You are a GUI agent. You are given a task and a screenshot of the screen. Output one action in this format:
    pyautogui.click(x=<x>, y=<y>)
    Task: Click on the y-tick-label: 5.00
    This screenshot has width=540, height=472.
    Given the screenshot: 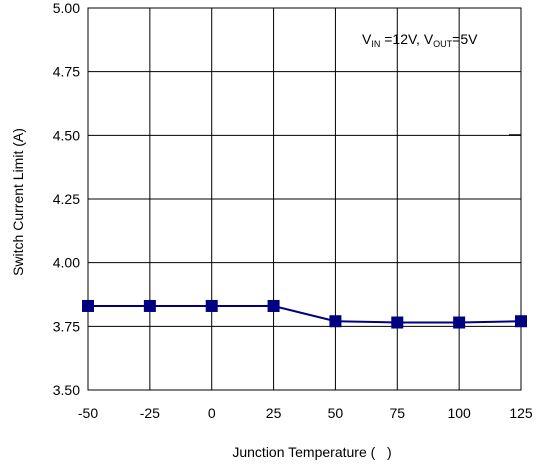 What is the action you would take?
    pyautogui.click(x=66, y=8)
    